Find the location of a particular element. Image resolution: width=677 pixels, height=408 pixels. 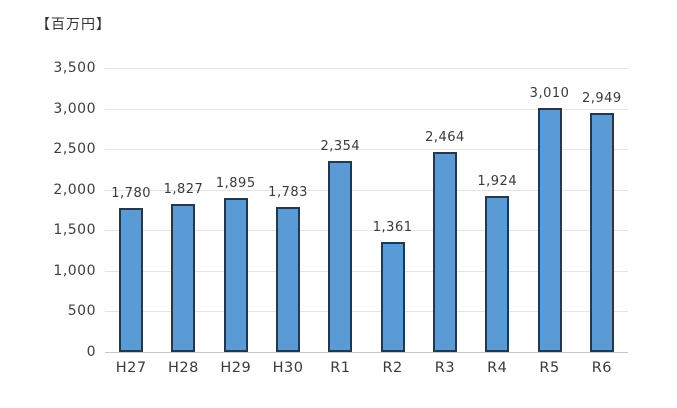

bar-value-label: 1,783 is located at coordinates (288, 193).